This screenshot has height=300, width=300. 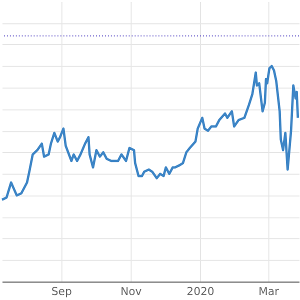 I want to click on x-tick-label: 2020, so click(x=200, y=291).